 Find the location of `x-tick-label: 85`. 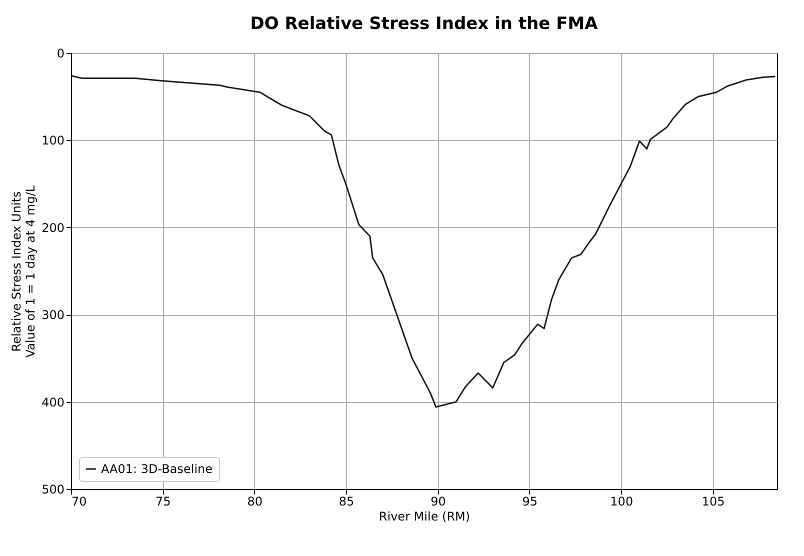

x-tick-label: 85 is located at coordinates (346, 501).